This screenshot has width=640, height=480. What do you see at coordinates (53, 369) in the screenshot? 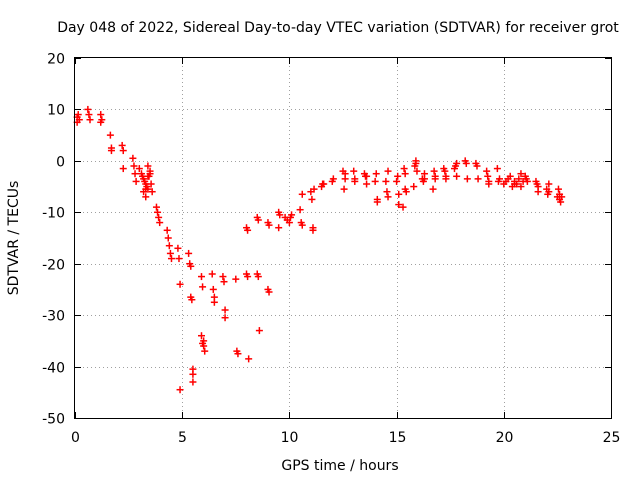
I see `y-tick-label: -40` at bounding box center [53, 369].